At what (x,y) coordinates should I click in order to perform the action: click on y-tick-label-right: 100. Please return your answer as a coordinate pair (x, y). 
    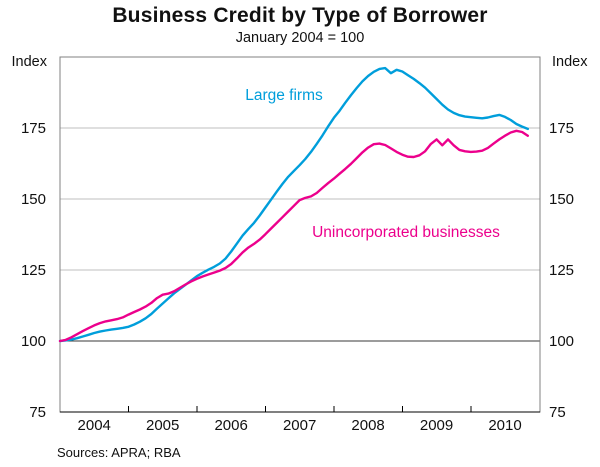
    Looking at the image, I should click on (562, 341).